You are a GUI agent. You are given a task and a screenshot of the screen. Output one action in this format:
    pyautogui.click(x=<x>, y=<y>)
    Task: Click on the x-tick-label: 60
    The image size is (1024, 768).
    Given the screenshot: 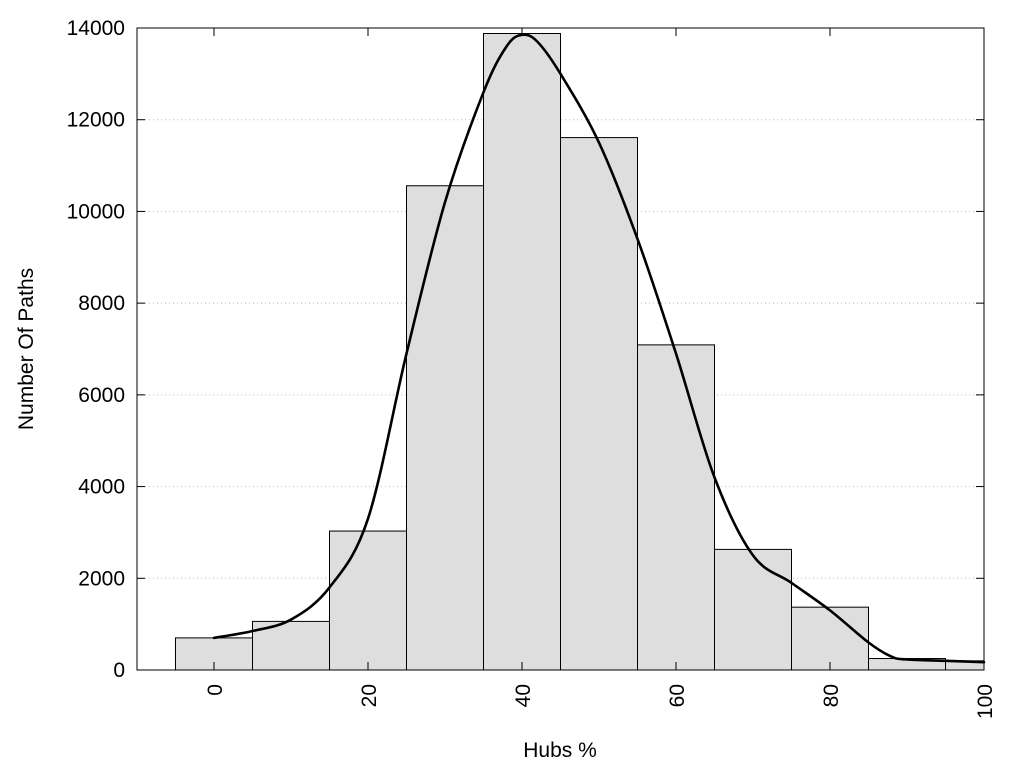 What is the action you would take?
    pyautogui.click(x=677, y=695)
    